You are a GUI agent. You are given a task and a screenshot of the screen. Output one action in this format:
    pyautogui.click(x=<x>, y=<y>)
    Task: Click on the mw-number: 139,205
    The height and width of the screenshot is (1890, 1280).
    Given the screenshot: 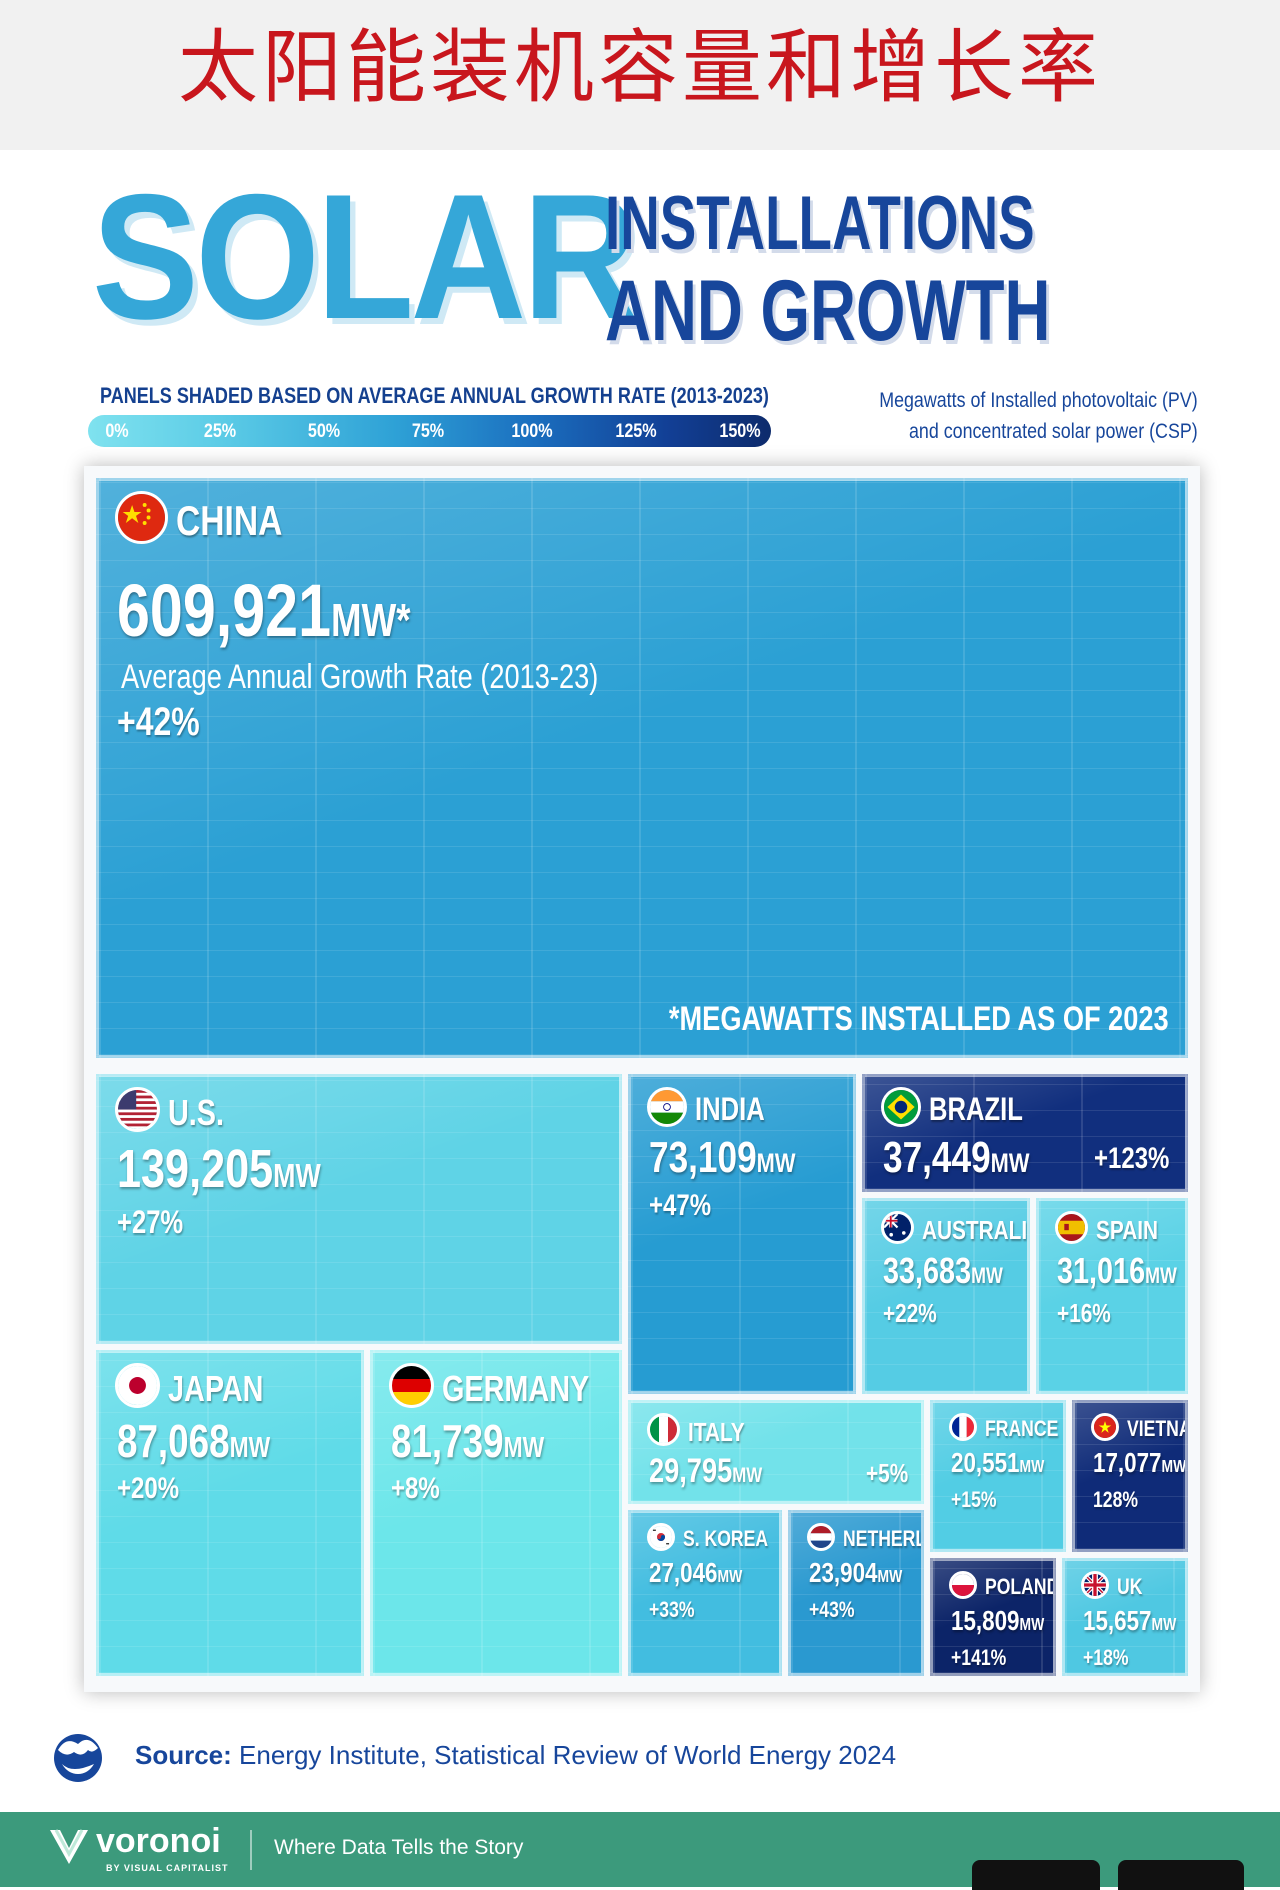 What is the action you would take?
    pyautogui.click(x=195, y=1169)
    